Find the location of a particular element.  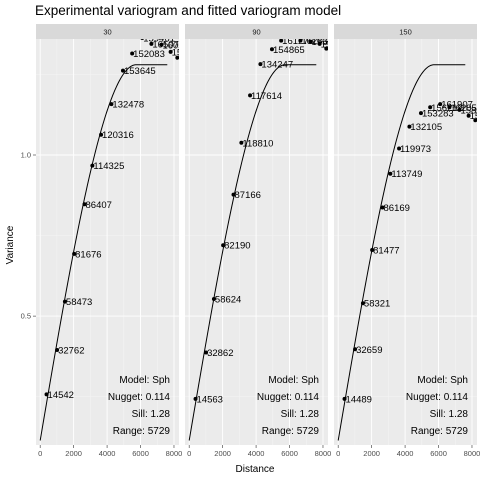

data-label: 162055 is located at coordinates (465, 108).